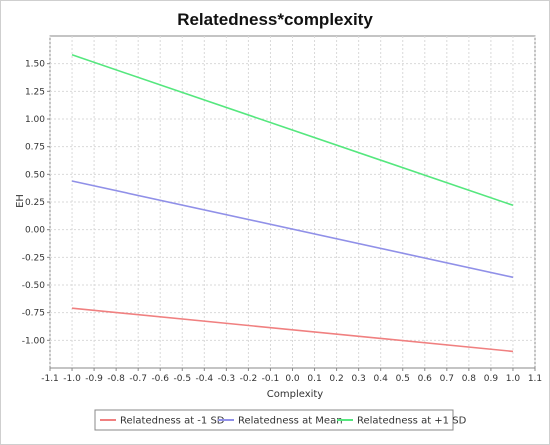  Describe the element at coordinates (160, 379) in the screenshot. I see `x-tick-label: -0.6` at that location.